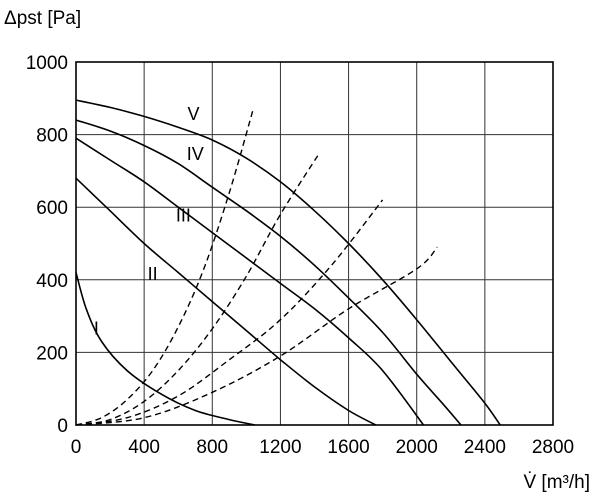 The width and height of the screenshot is (600, 499). What do you see at coordinates (47, 63) in the screenshot?
I see `y-tick-label: 1000` at bounding box center [47, 63].